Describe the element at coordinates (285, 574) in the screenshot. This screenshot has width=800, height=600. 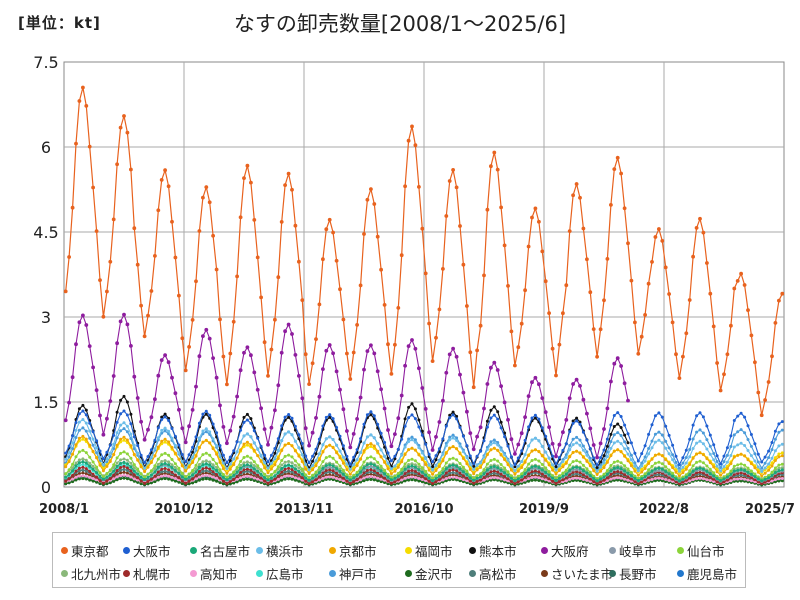
I see `legend-label: 広島市` at that location.